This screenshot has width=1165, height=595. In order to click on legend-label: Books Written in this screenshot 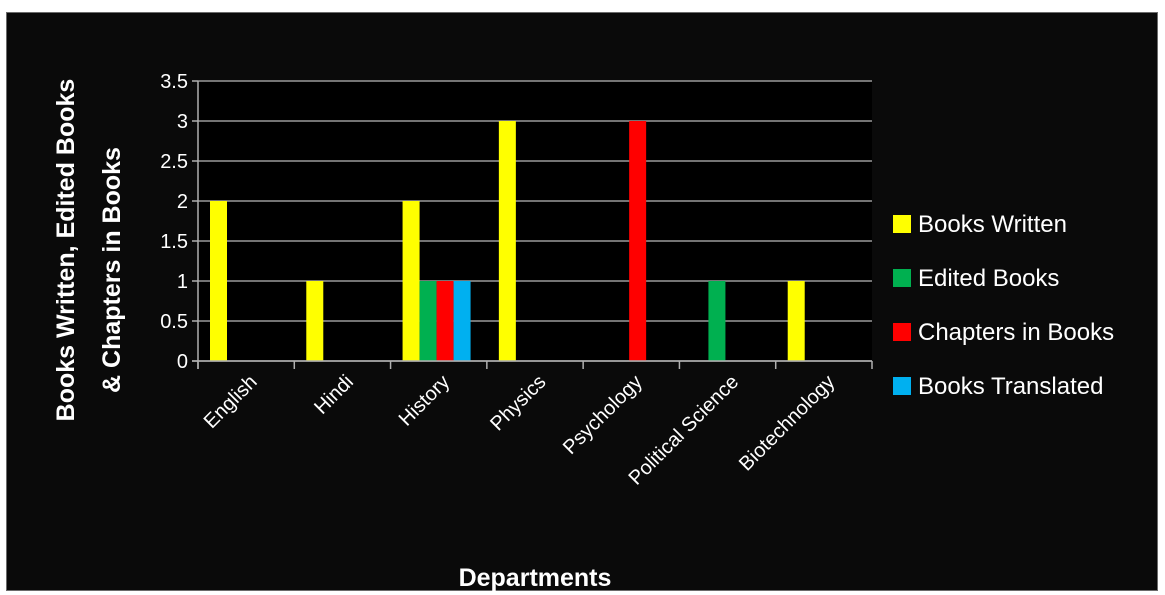, I will do `click(992, 224)`.